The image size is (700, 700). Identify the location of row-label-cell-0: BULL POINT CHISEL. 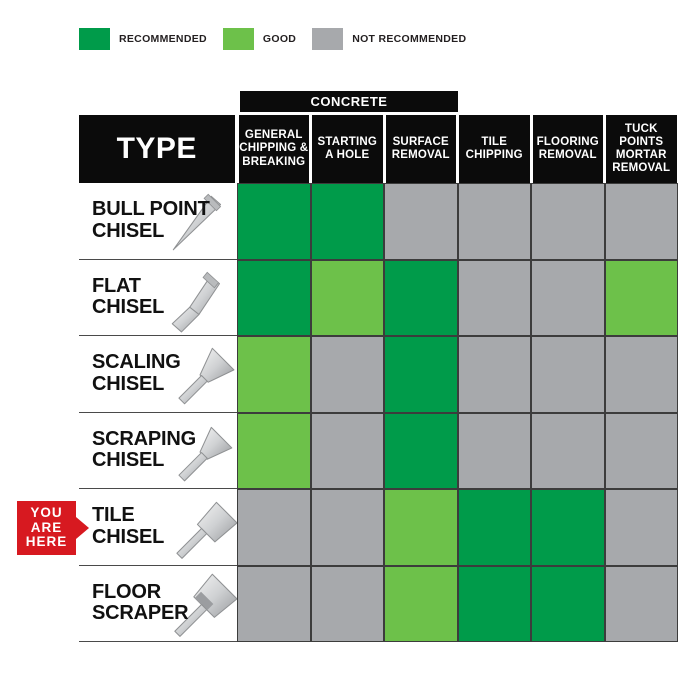
(158, 221).